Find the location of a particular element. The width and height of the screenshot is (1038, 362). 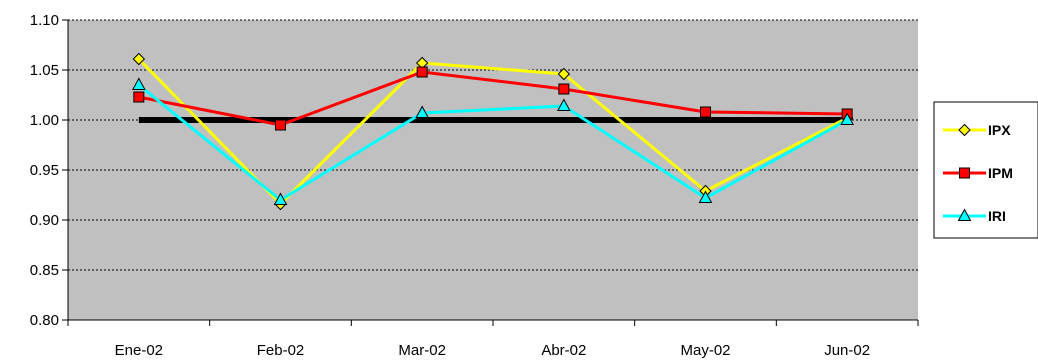

y-tick-label: 0.90 is located at coordinates (44, 220).